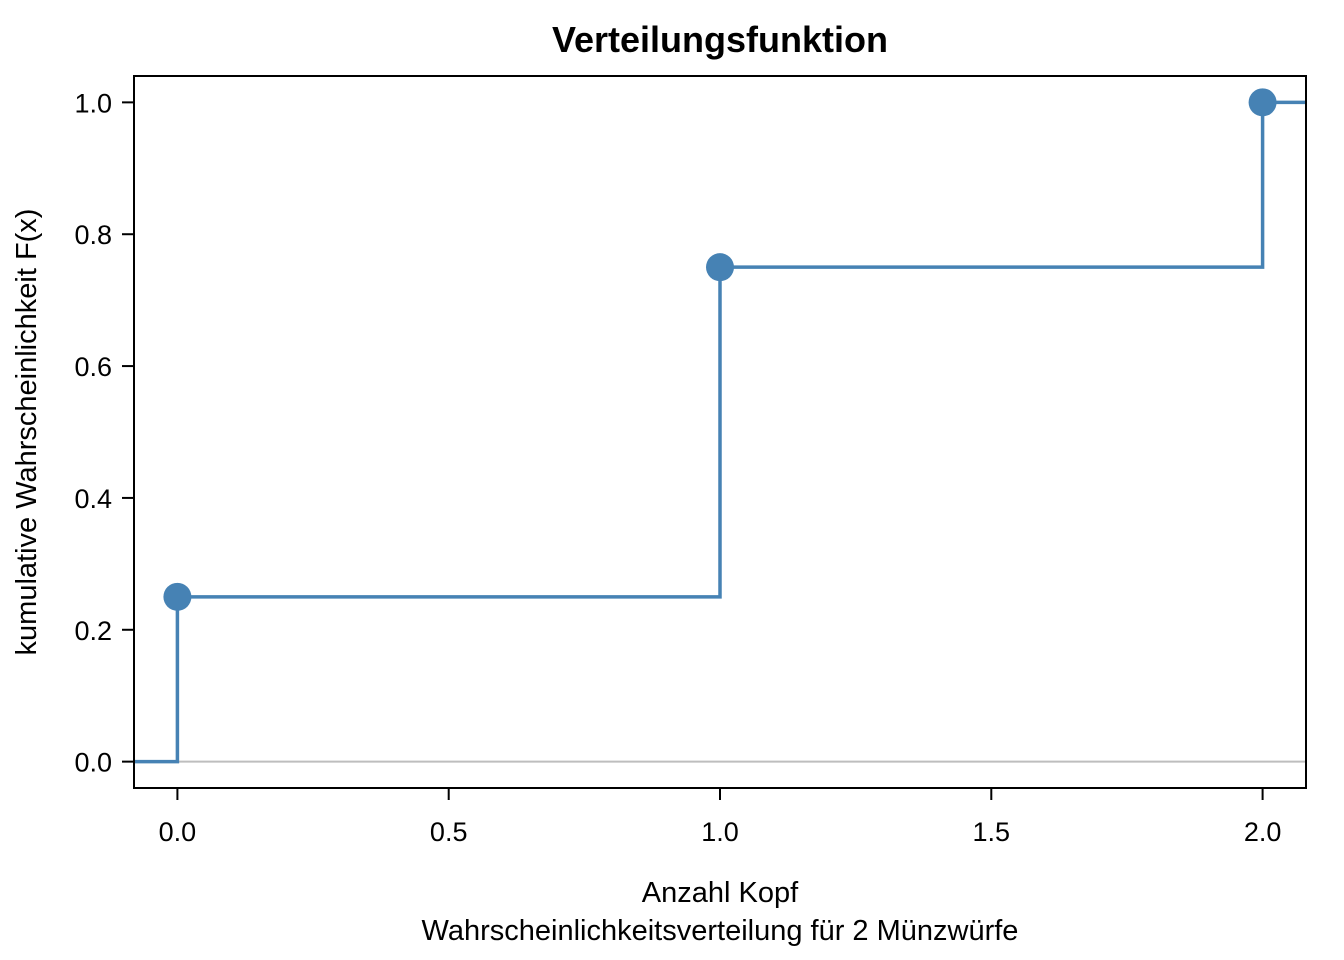 This screenshot has width=1344, height=960. What do you see at coordinates (93, 499) in the screenshot?
I see `y-tick-label: 0.4` at bounding box center [93, 499].